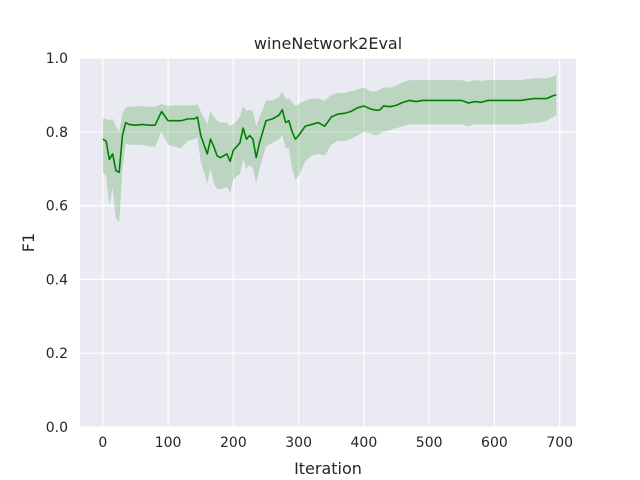  I want to click on x-axis-label: Iteration, so click(328, 468).